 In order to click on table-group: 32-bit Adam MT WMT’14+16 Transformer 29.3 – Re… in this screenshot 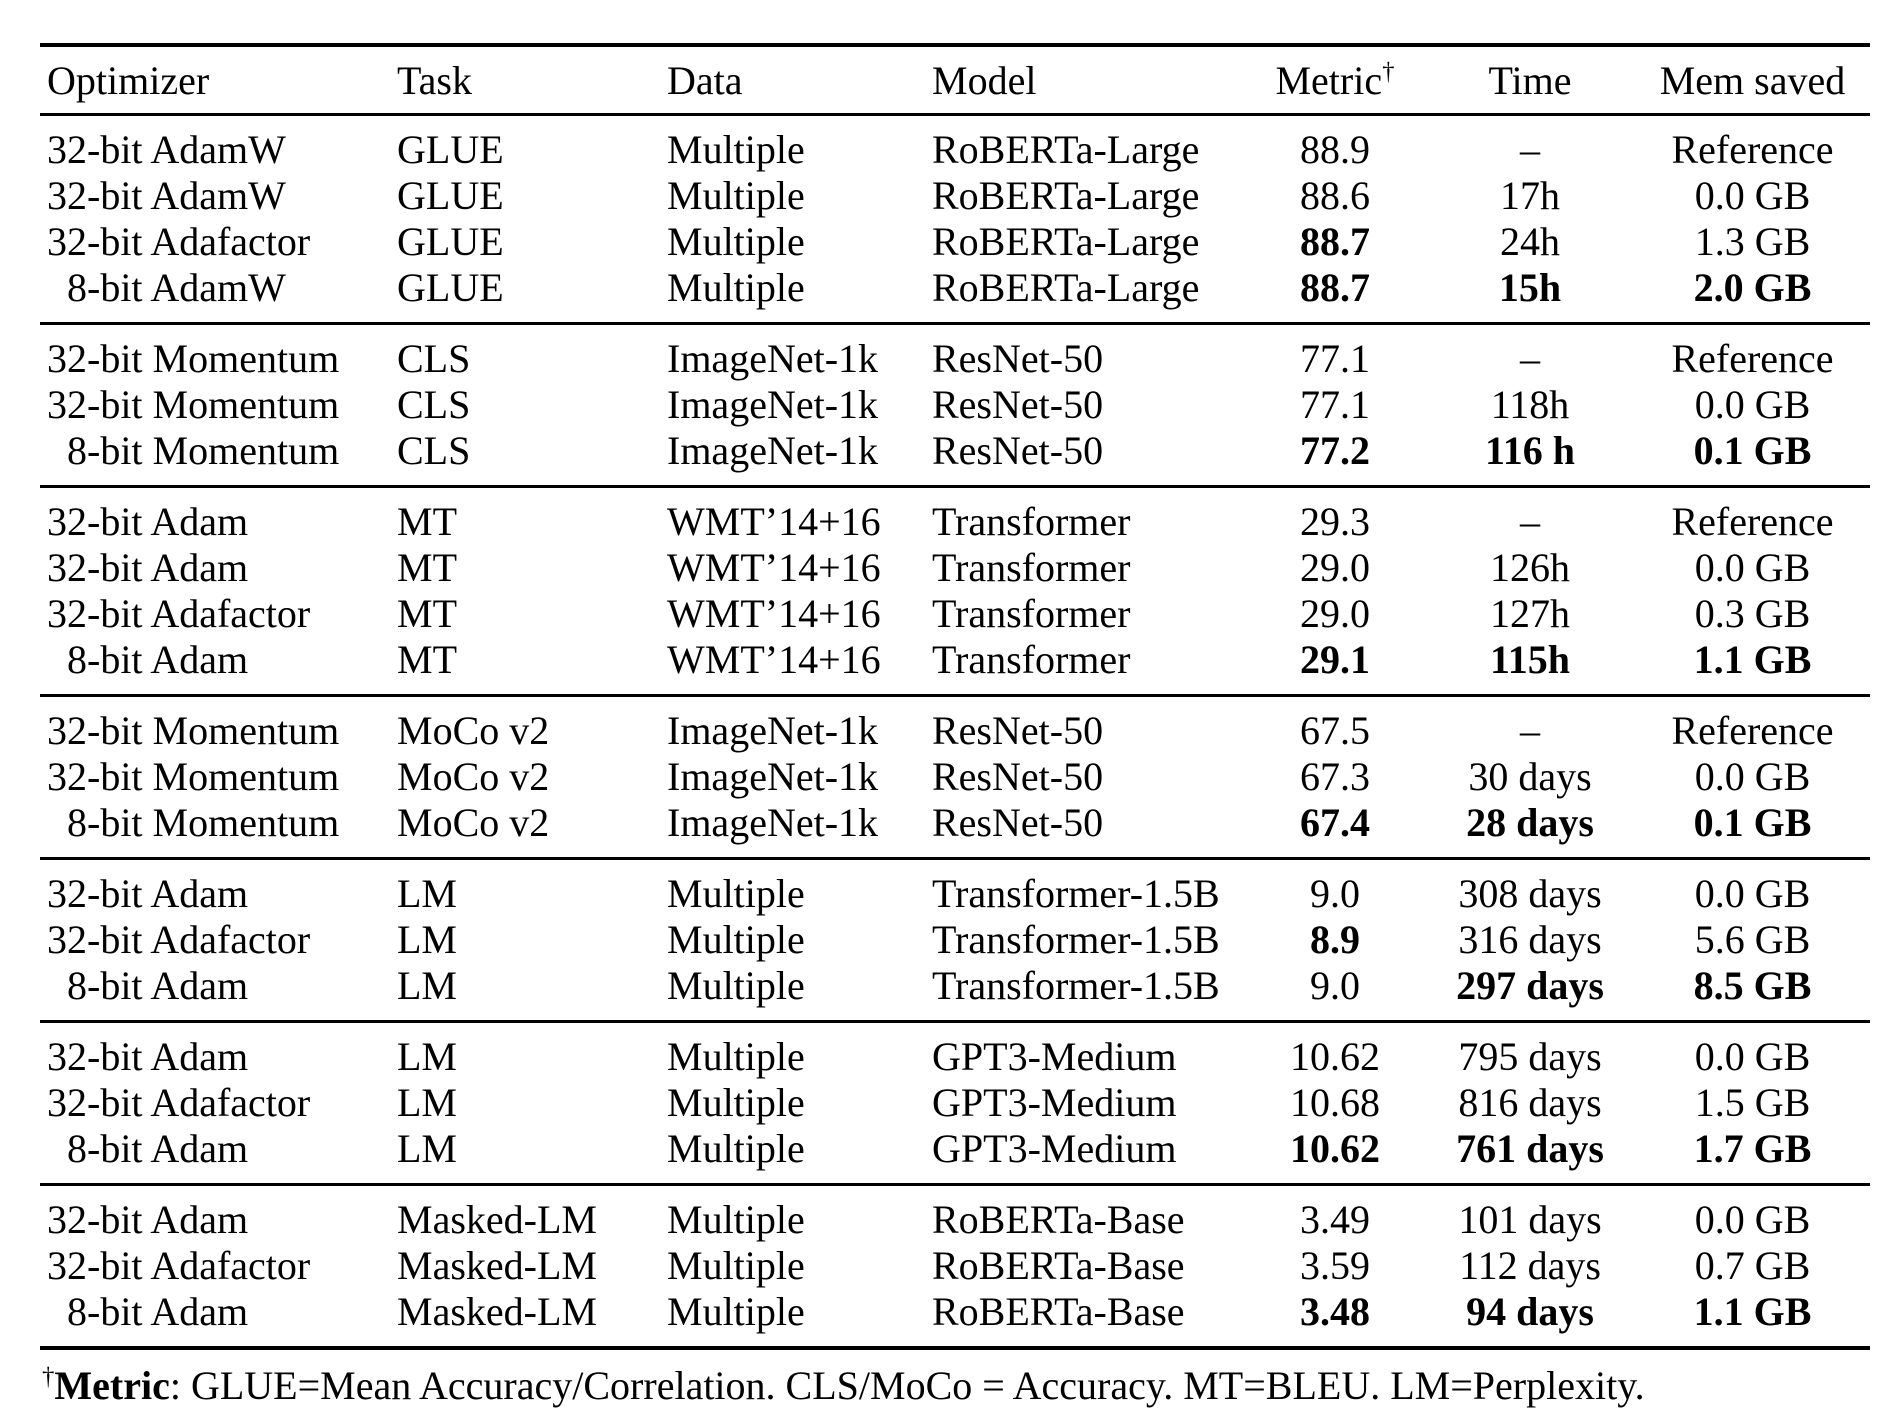, I will do `click(955, 591)`.